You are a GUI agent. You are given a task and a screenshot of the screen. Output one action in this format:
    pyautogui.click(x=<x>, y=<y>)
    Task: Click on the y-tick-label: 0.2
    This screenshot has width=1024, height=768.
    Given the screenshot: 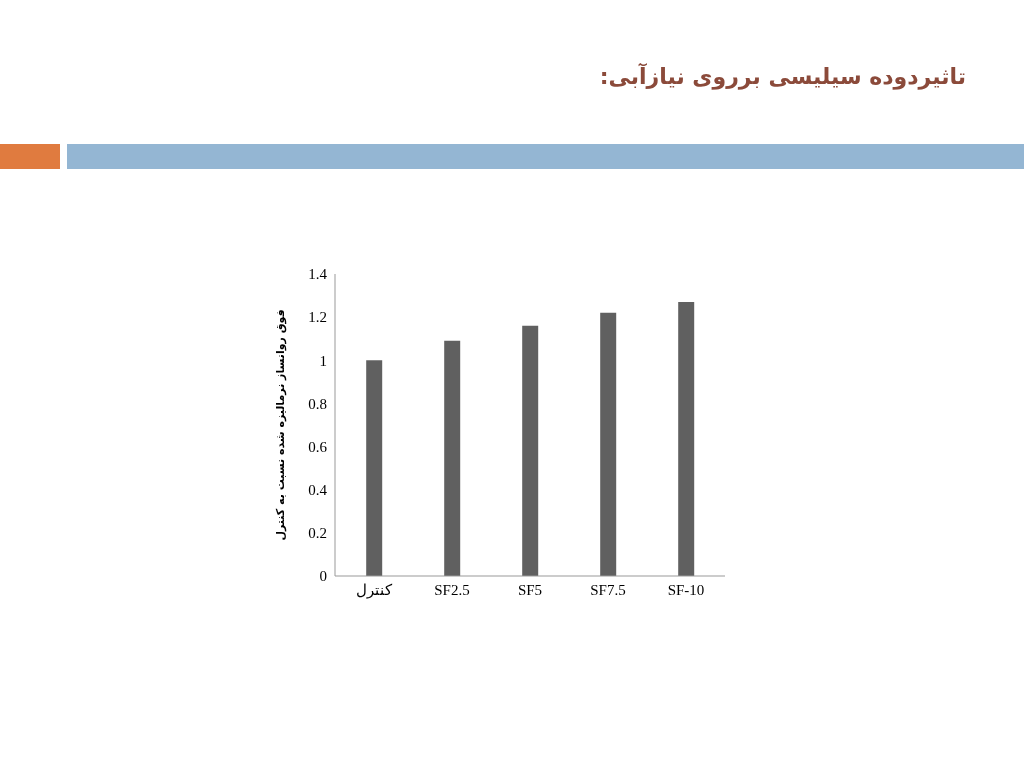 What is the action you would take?
    pyautogui.click(x=317, y=533)
    